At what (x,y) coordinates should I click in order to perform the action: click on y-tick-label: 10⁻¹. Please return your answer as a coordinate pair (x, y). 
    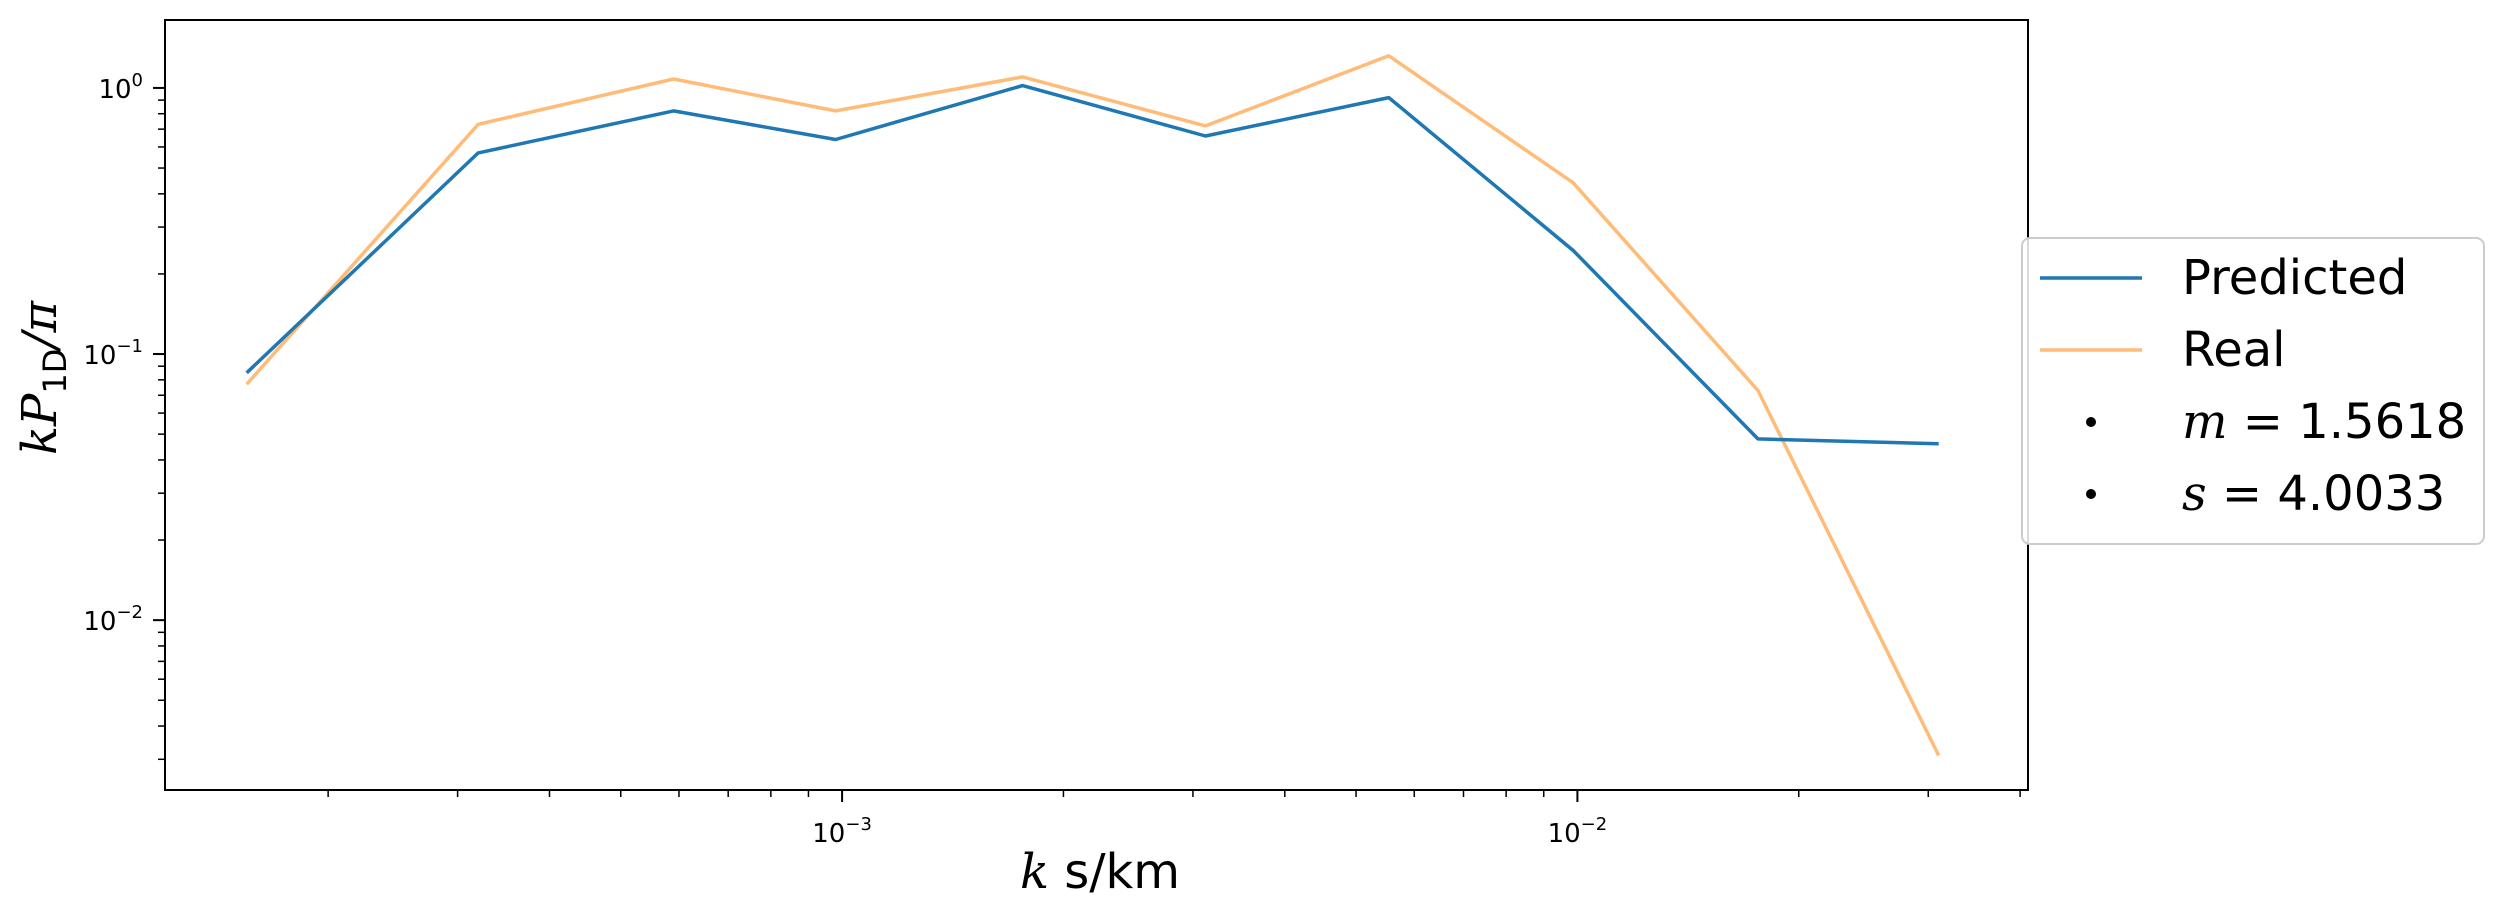
    Looking at the image, I should click on (113, 353).